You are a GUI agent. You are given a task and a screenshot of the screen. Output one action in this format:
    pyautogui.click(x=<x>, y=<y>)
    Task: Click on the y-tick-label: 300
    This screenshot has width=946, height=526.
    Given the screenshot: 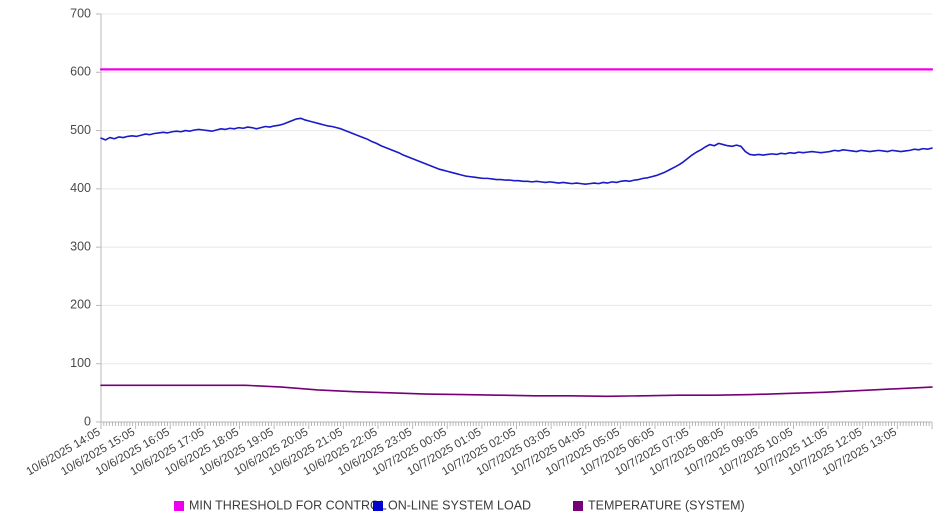 What is the action you would take?
    pyautogui.click(x=80, y=246)
    